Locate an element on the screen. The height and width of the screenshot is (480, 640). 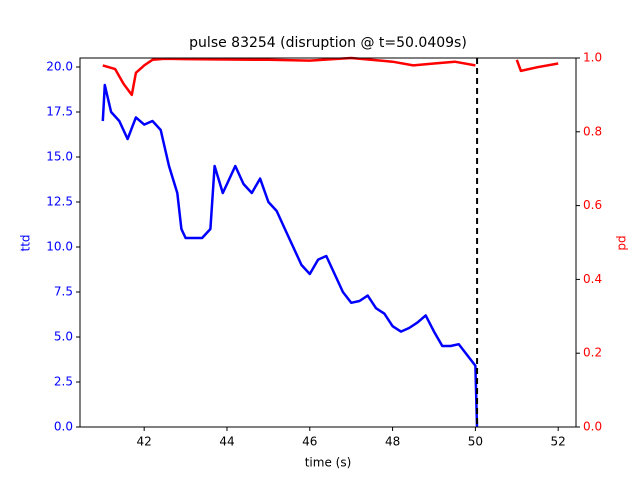
y-axis-label: ttd is located at coordinates (26, 242).